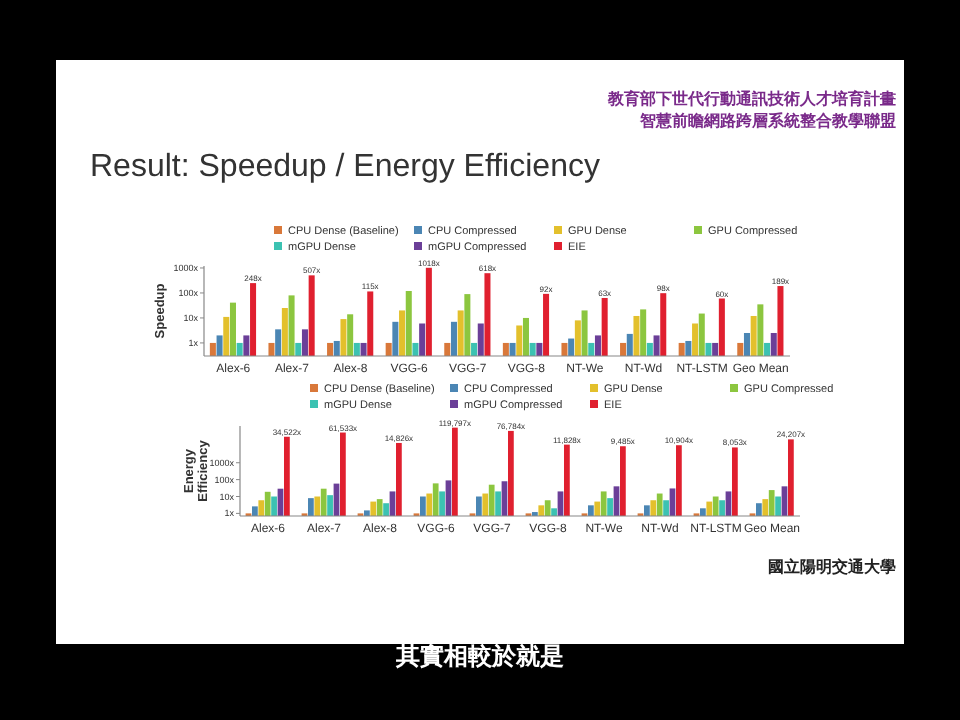 The image size is (960, 720). I want to click on text: 國立陽明交通大學, so click(832, 566).